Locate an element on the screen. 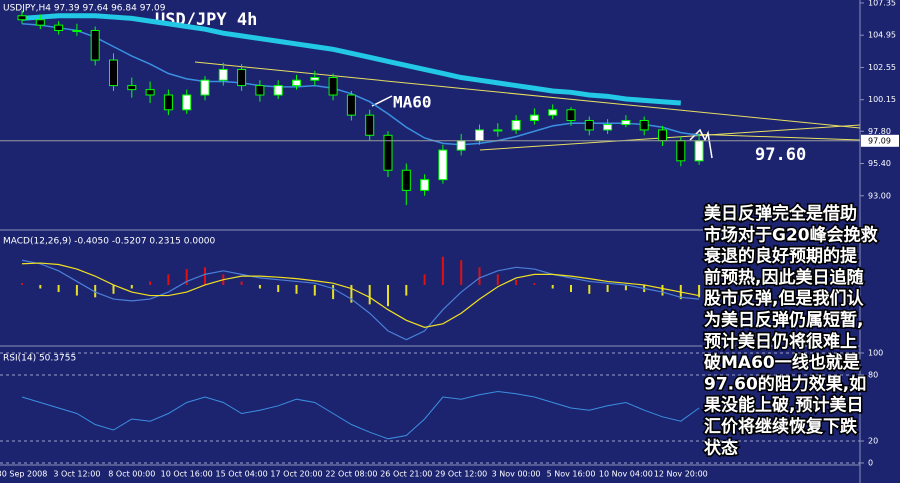 The height and width of the screenshot is (483, 900). x-tick-label: 29 Oct 12:00 is located at coordinates (461, 474).